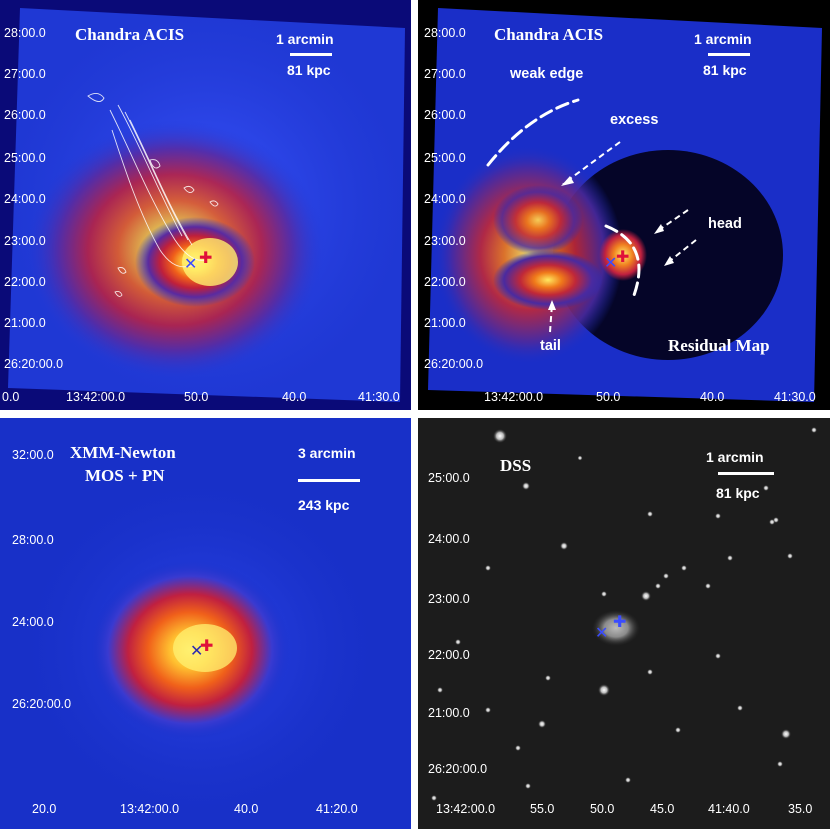 This screenshot has height=829, width=830. What do you see at coordinates (123, 452) in the screenshot?
I see `xmm-title-line1: XMM-Newton` at bounding box center [123, 452].